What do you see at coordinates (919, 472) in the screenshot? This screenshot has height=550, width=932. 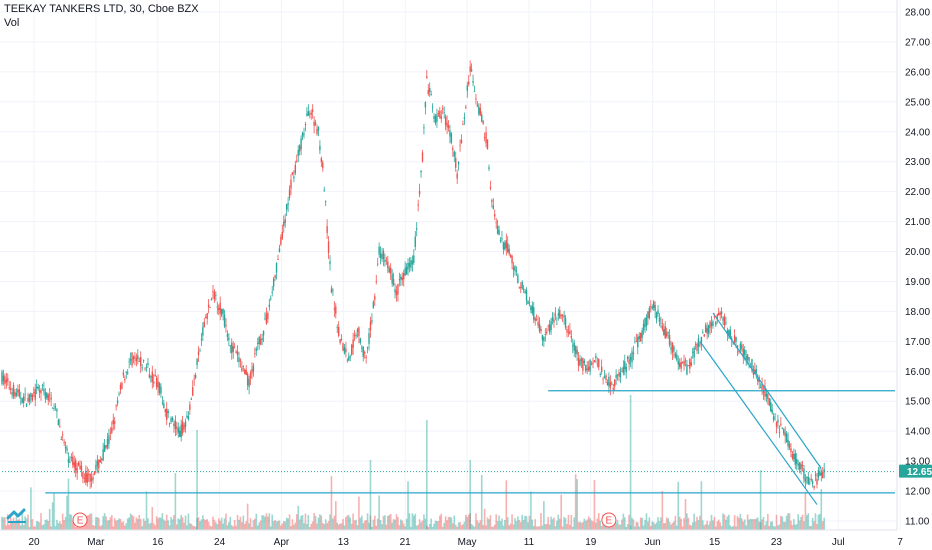 I see `last-price-label: 12.65` at bounding box center [919, 472].